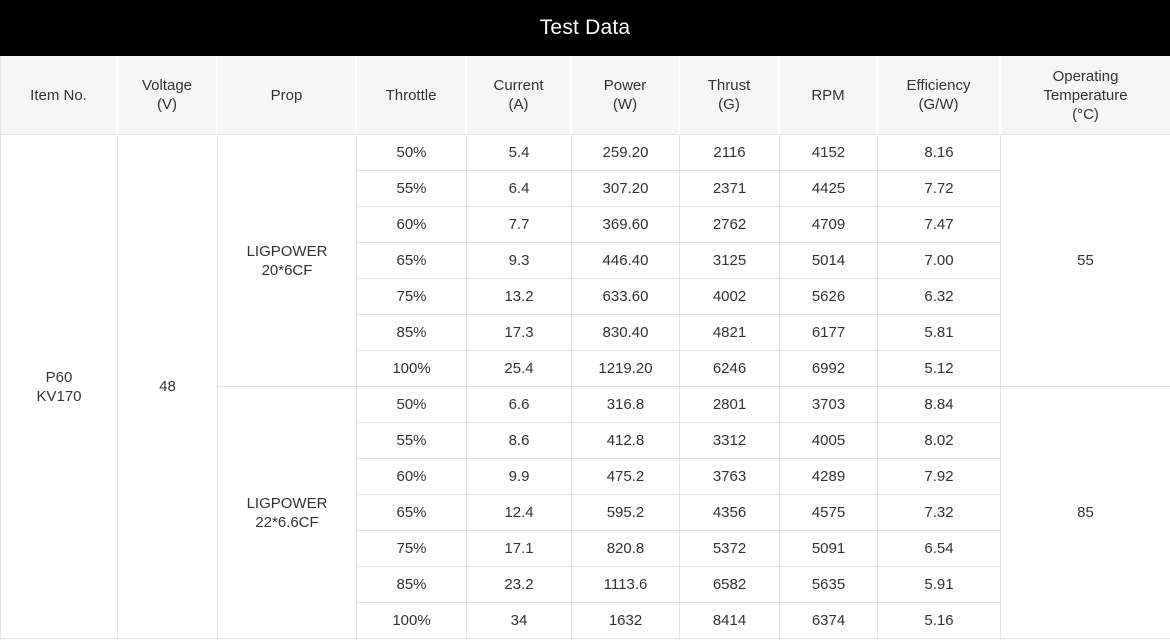 This screenshot has height=641, width=1170. Describe the element at coordinates (626, 189) in the screenshot. I see `power-cell: 307.20` at that location.